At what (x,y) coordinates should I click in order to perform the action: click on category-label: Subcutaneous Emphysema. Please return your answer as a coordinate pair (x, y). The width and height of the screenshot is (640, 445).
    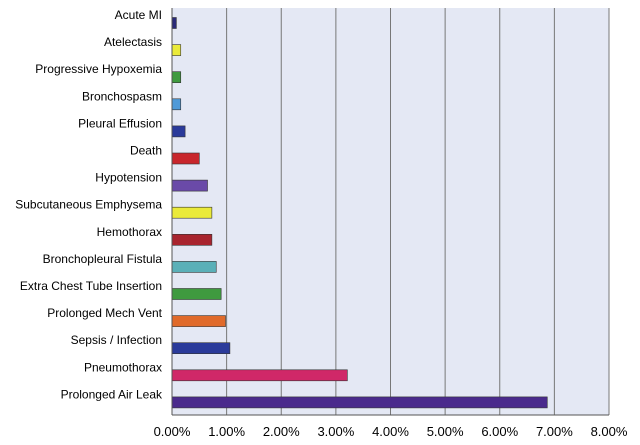
    Looking at the image, I should click on (88, 205).